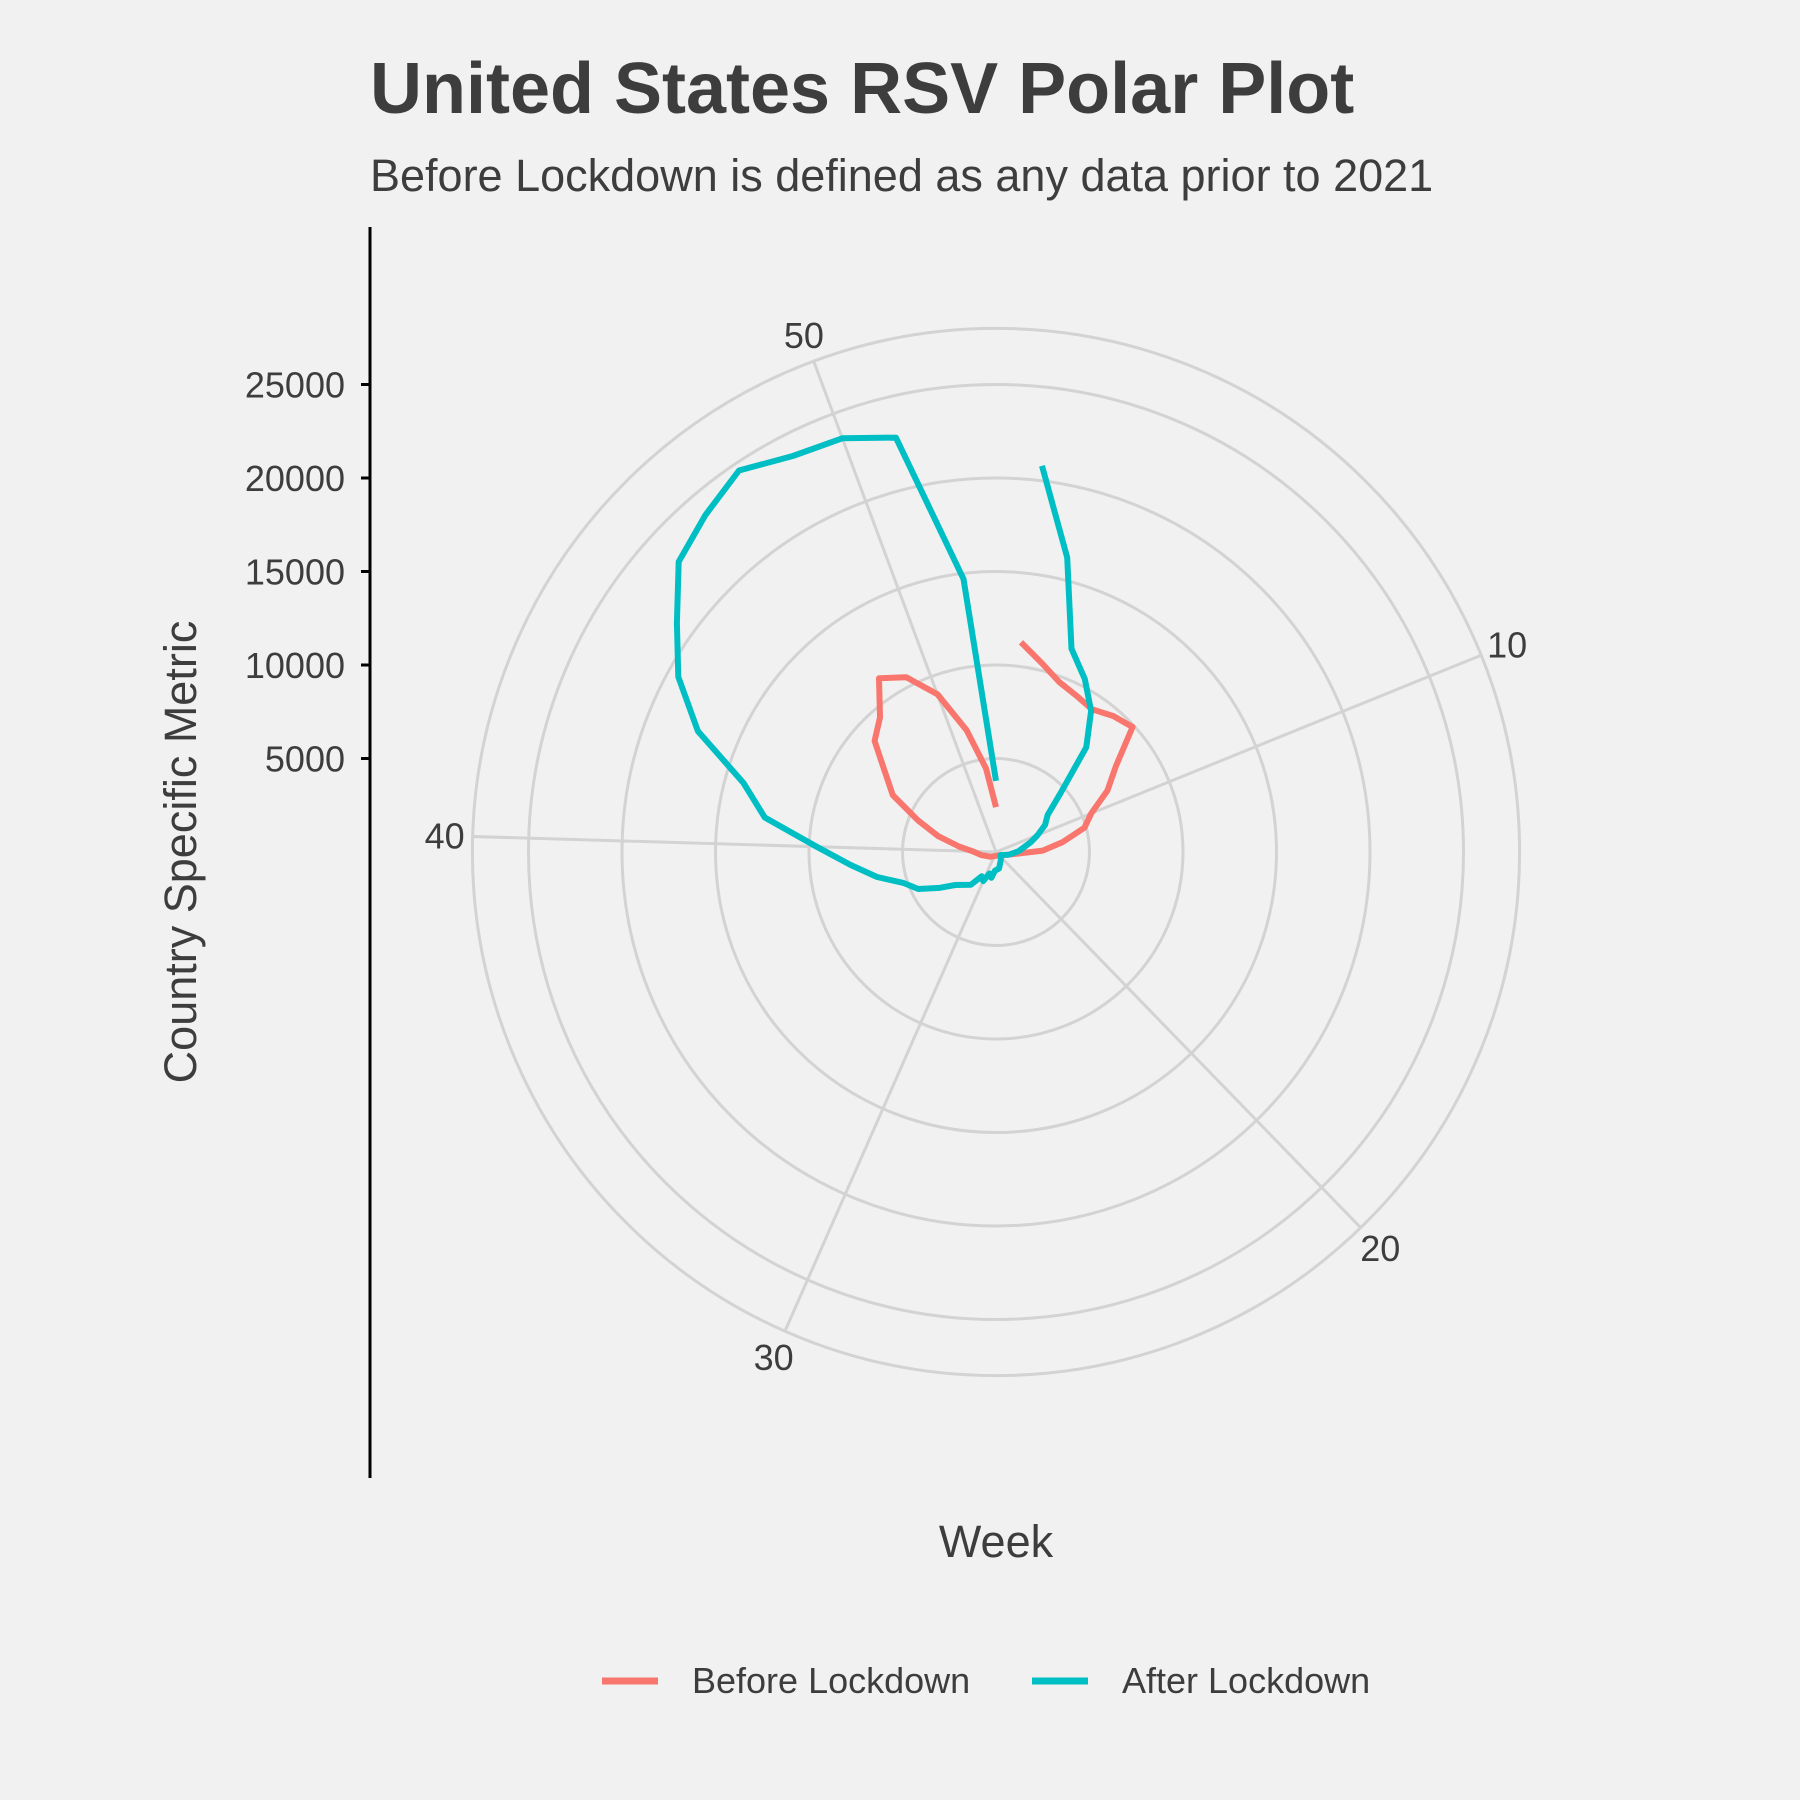 The width and height of the screenshot is (1800, 1800). What do you see at coordinates (1246, 1680) in the screenshot?
I see `legend-label: After Lockdown` at bounding box center [1246, 1680].